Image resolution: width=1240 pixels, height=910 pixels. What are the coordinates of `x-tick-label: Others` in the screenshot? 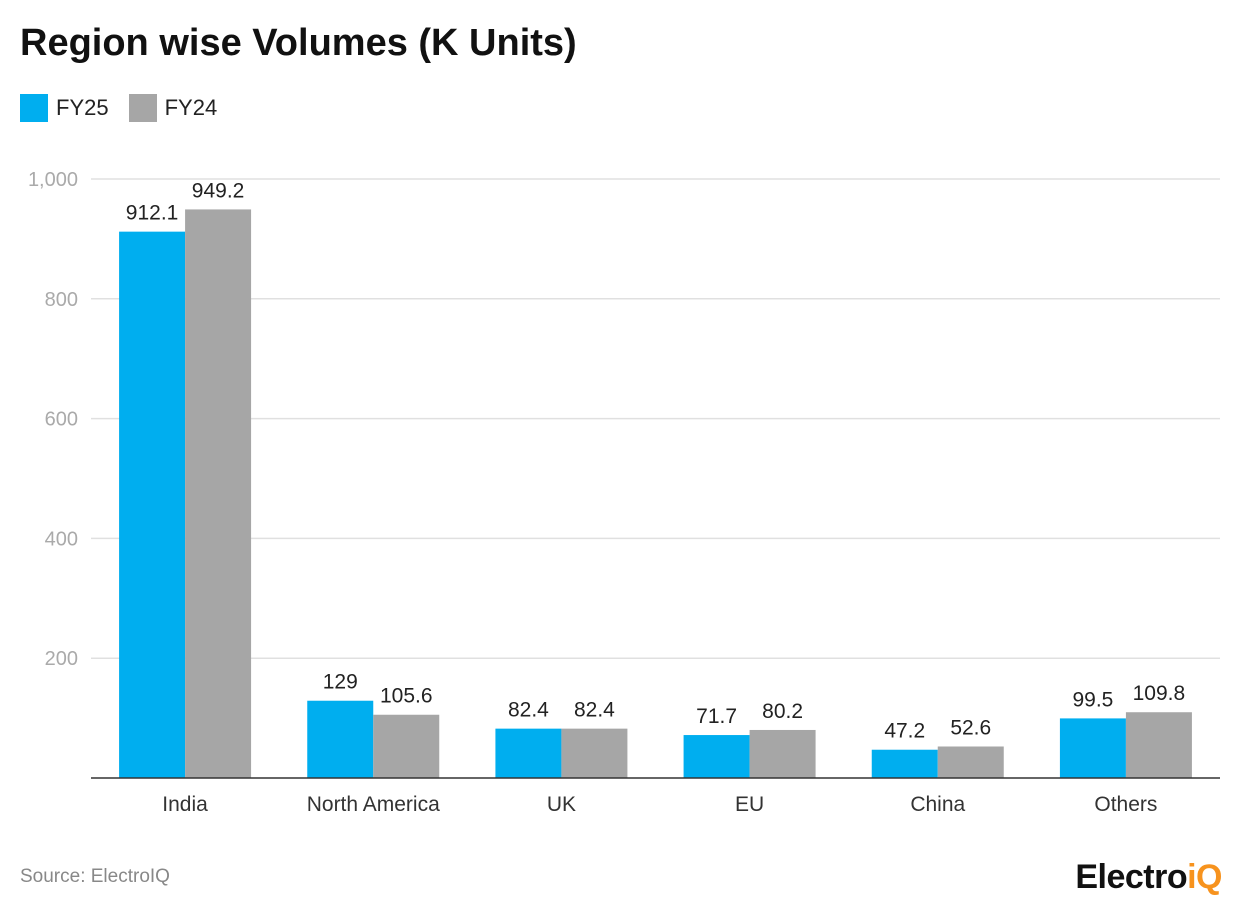 It's located at (1125, 804).